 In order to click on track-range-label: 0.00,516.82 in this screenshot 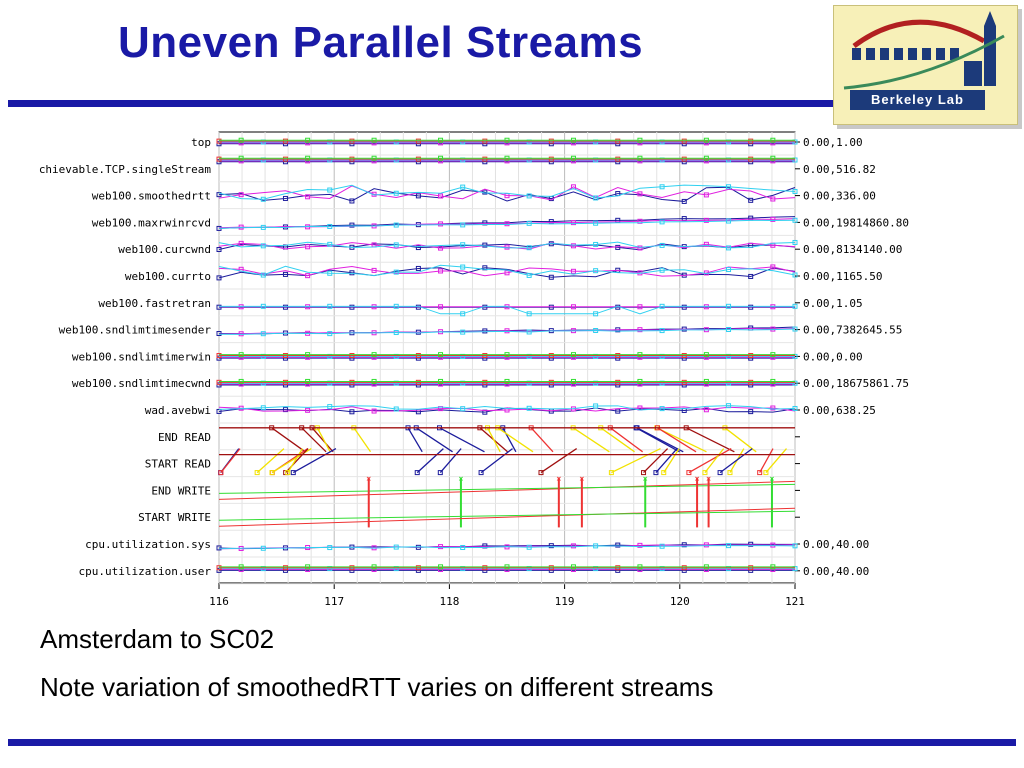, I will do `click(839, 169)`.